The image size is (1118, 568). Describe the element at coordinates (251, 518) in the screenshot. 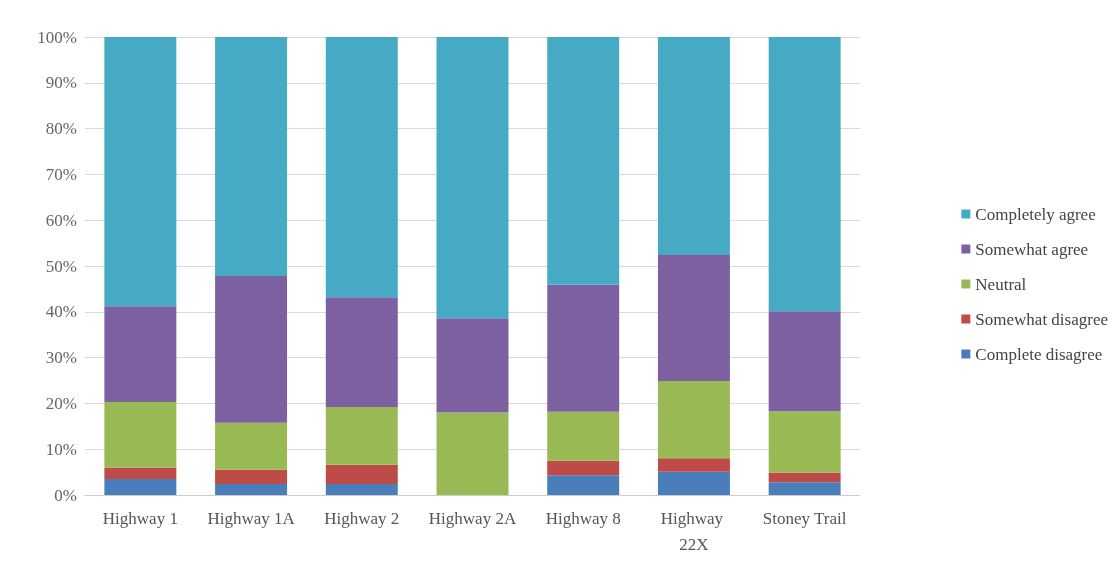

I see `x-tick-label: Highway 1A` at that location.